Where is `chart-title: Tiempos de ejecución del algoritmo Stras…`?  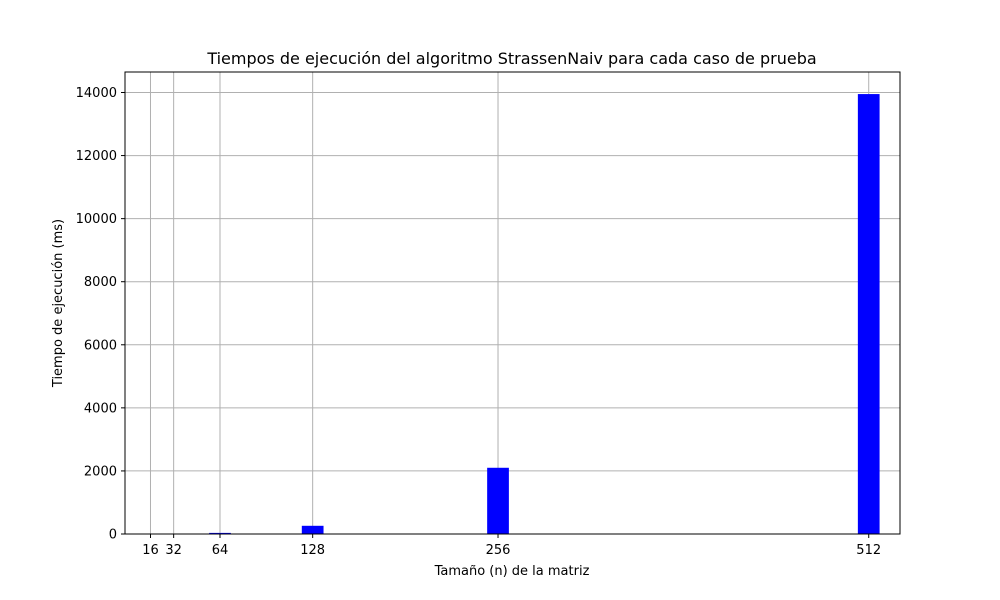 chart-title: Tiempos de ejecución del algoritmo Stras… is located at coordinates (511, 58).